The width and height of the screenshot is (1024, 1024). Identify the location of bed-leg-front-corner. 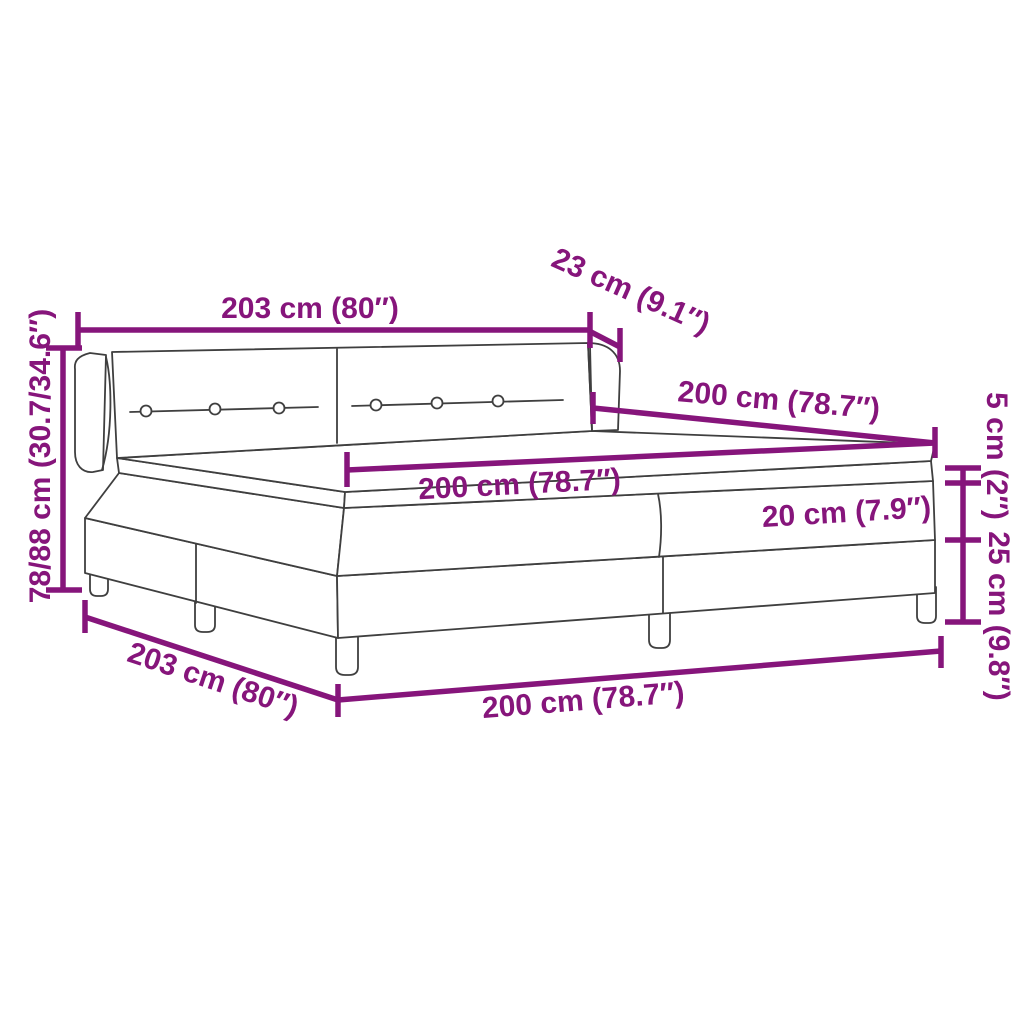
(347, 653).